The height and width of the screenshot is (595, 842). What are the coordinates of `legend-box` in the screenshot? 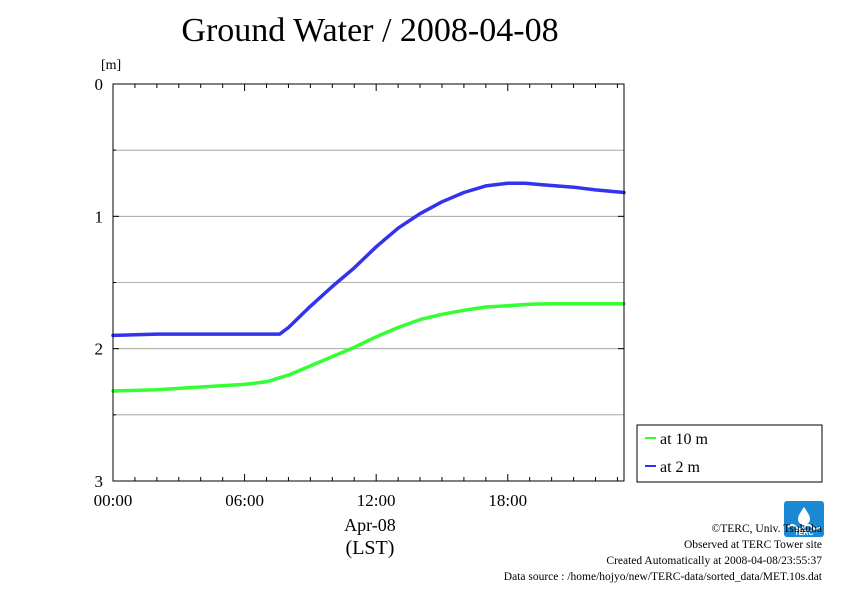 It's located at (729, 453).